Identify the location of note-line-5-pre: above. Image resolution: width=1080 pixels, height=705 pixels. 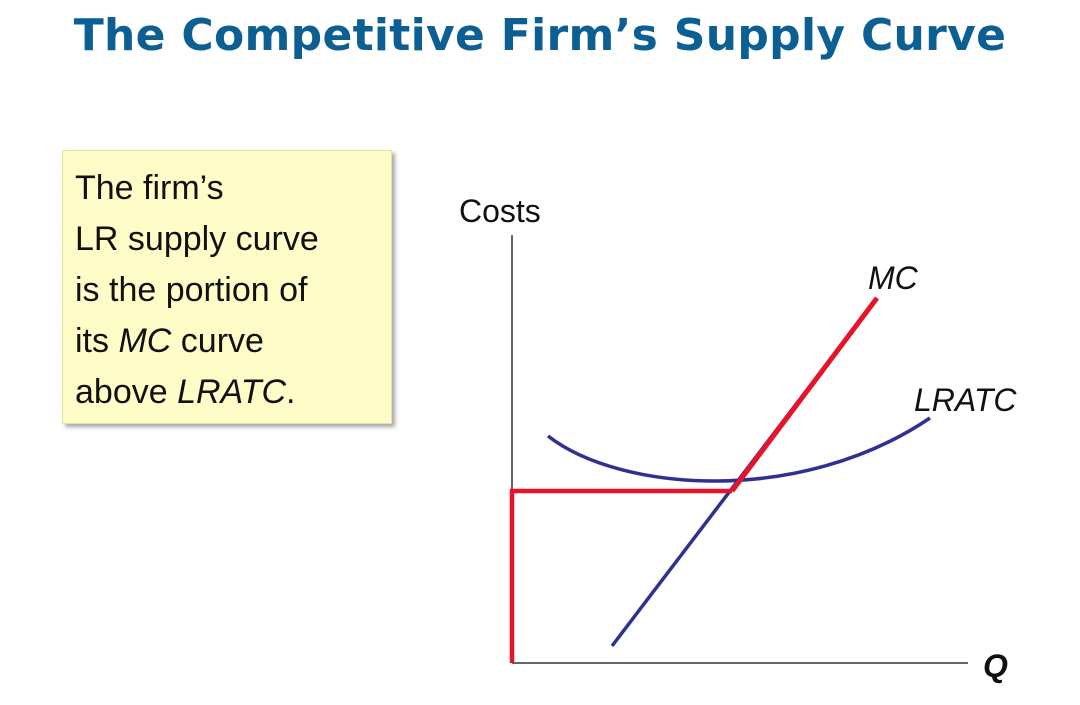
(126, 392).